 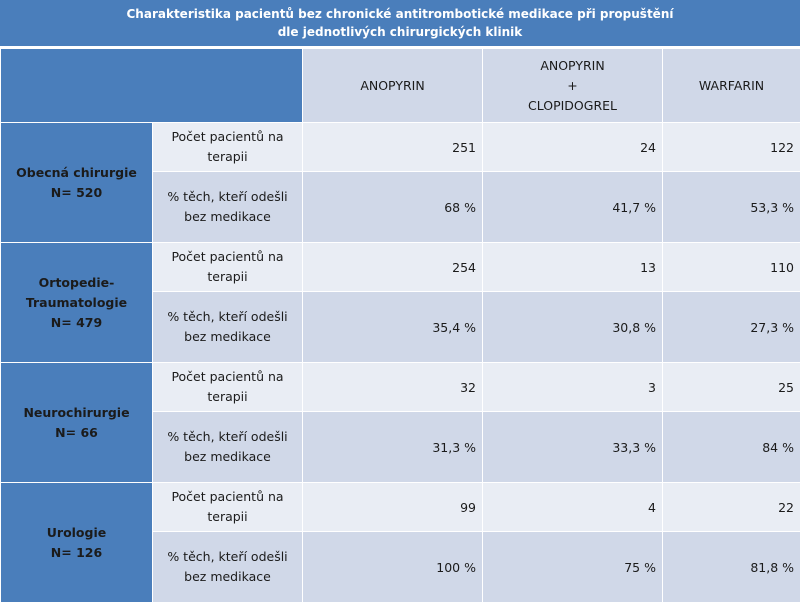 What do you see at coordinates (393, 147) in the screenshot?
I see `cell-value: 251` at bounding box center [393, 147].